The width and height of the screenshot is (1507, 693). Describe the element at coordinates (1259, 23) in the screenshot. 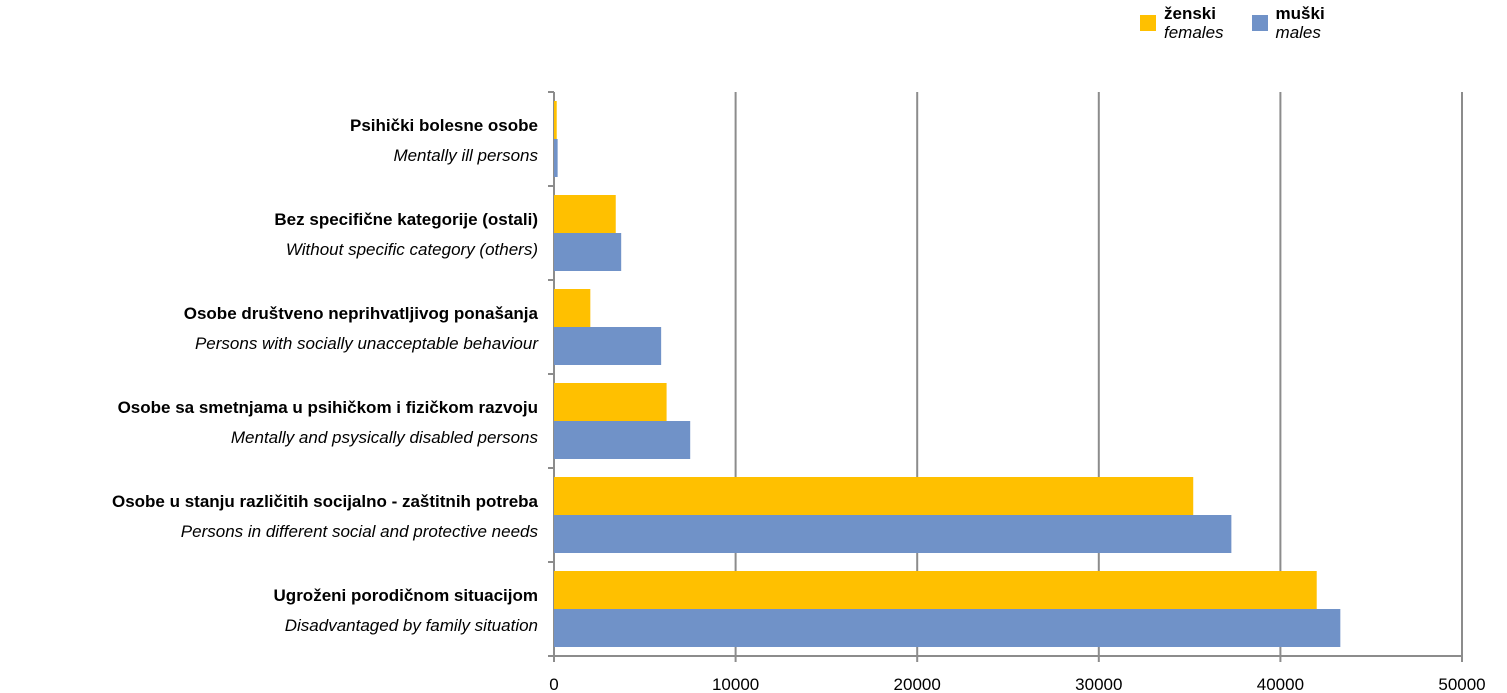

I see `legend-swatch-males` at that location.